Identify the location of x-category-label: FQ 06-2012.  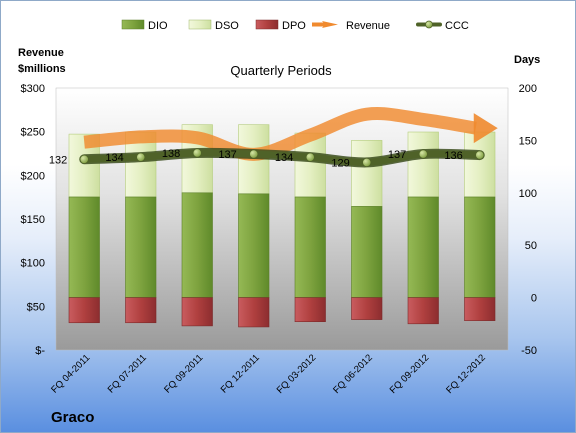
(353, 374).